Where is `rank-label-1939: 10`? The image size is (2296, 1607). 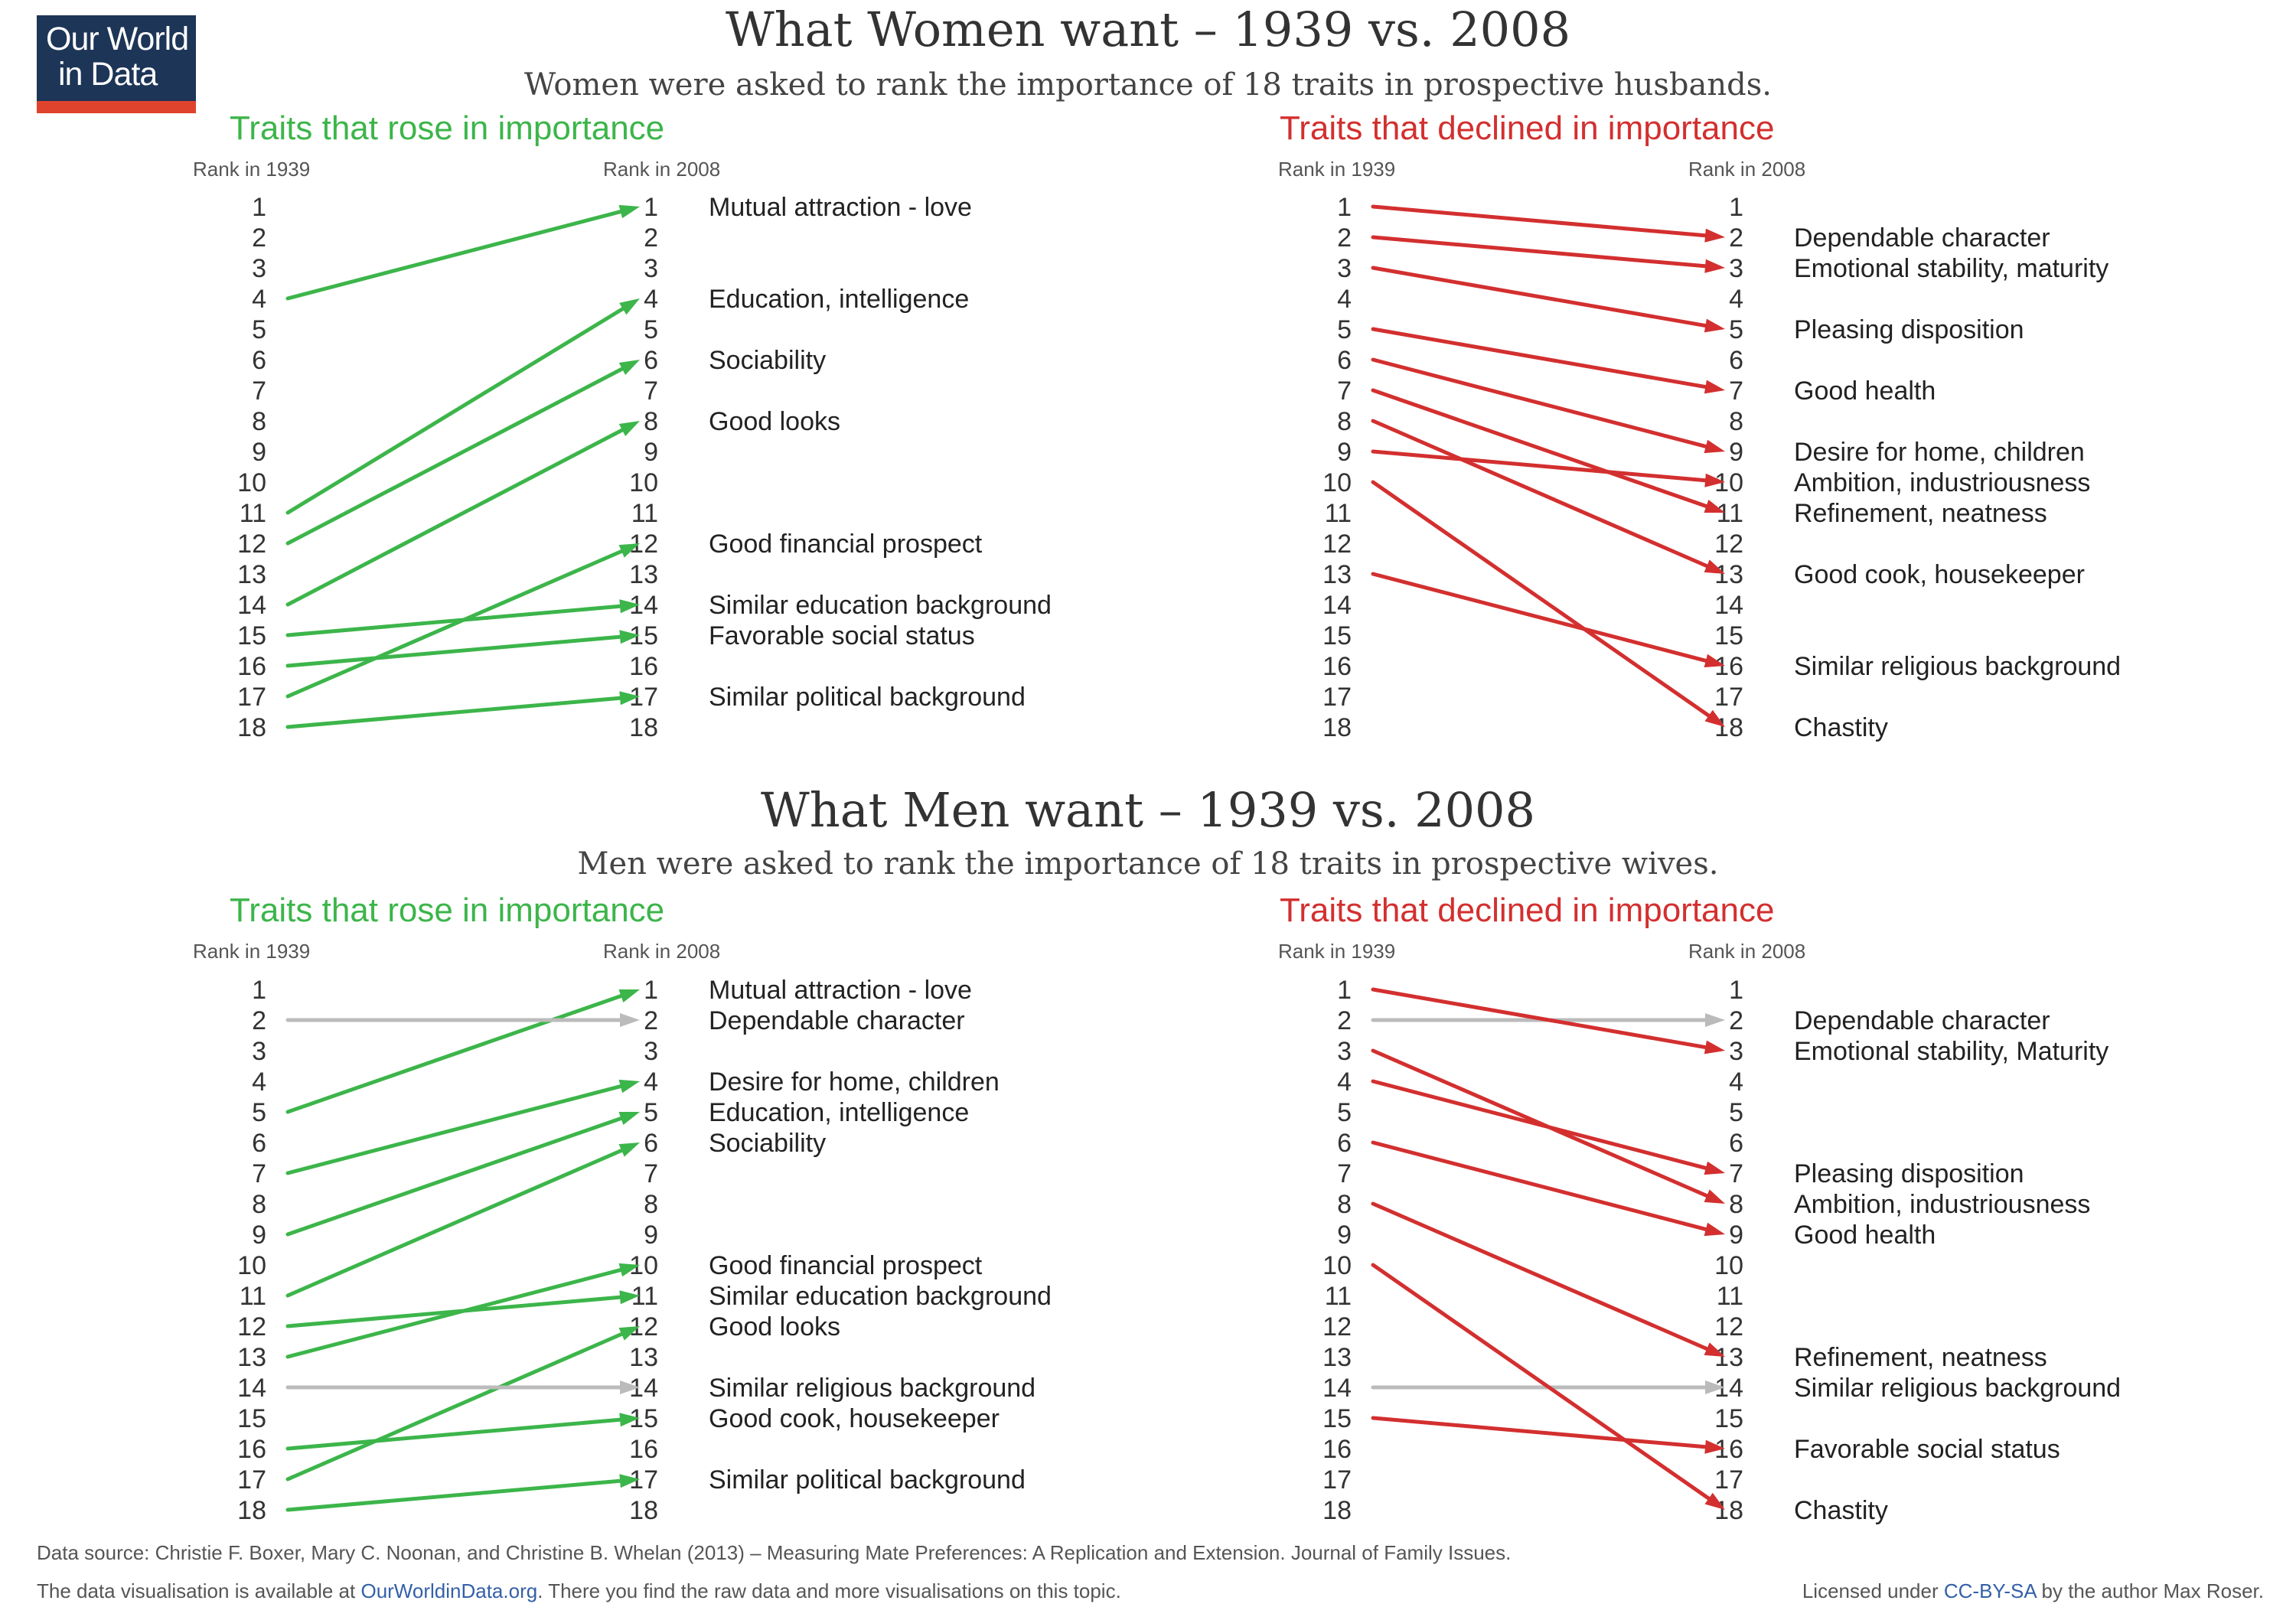 rank-label-1939: 10 is located at coordinates (251, 482).